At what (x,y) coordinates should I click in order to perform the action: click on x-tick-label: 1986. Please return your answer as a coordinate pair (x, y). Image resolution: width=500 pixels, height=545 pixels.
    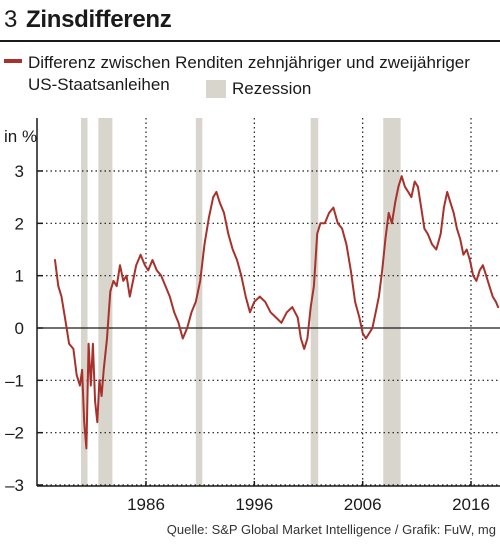
    Looking at the image, I should click on (146, 504).